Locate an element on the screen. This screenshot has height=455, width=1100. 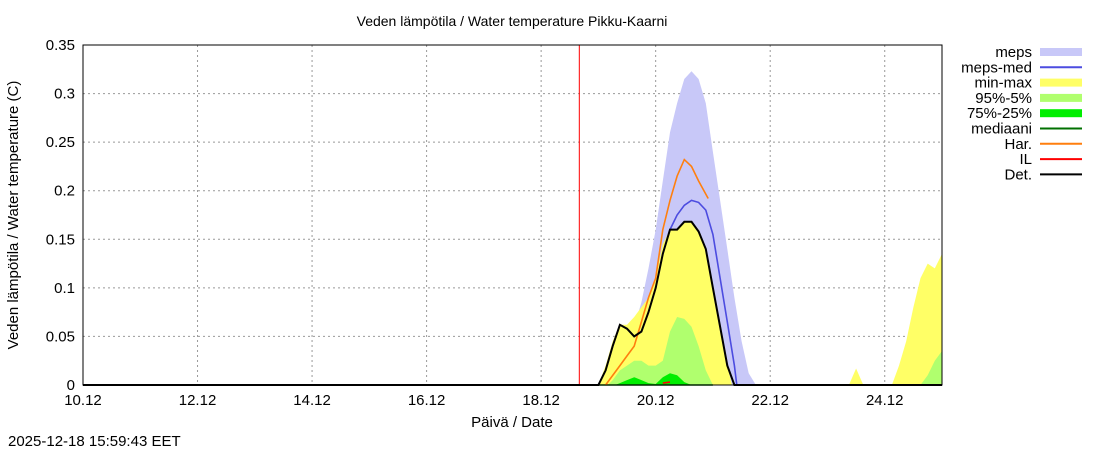
legend-label: meps is located at coordinates (1013, 52).